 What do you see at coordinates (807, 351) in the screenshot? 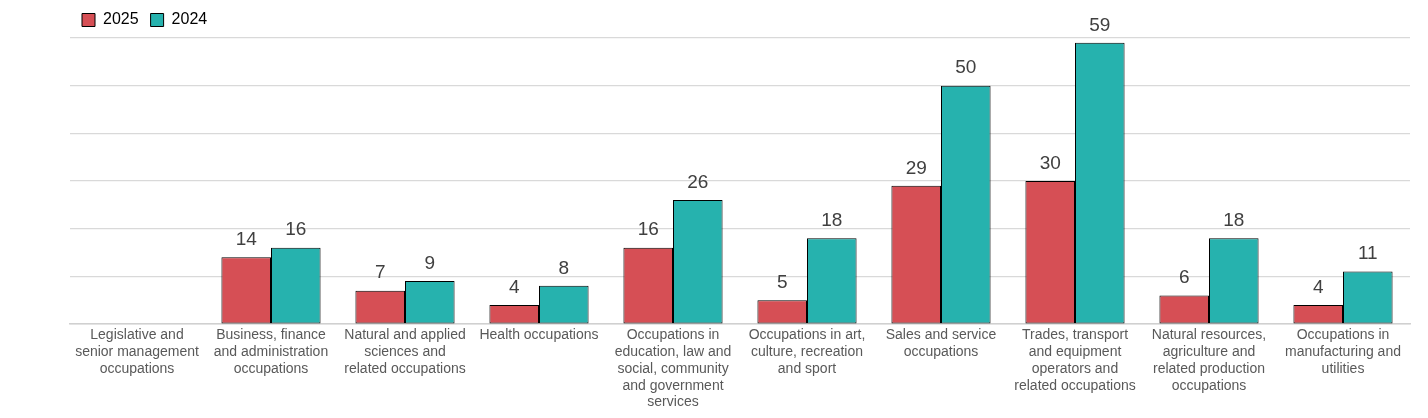
I see `x-tick-label: Occupations in art, culture, recreation and sport` at bounding box center [807, 351].